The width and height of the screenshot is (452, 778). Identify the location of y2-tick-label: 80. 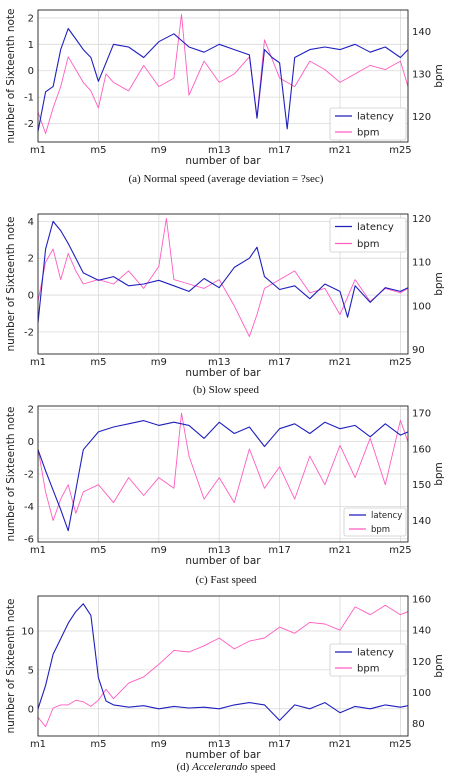
(418, 724).